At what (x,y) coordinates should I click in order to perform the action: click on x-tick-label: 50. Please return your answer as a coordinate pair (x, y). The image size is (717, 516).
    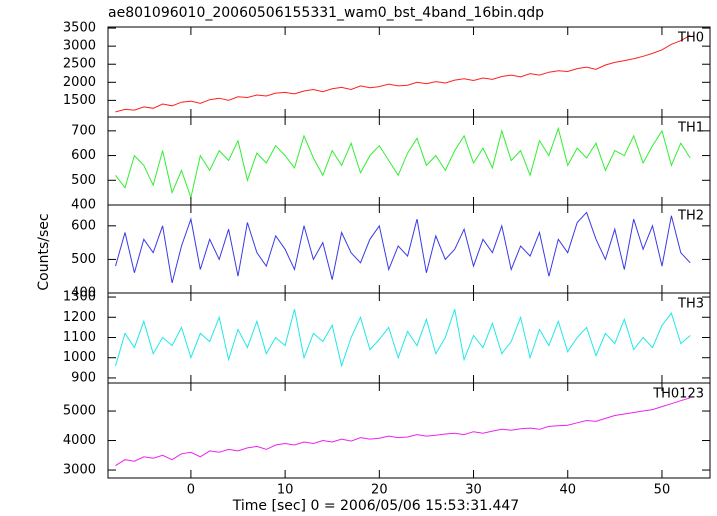
    Looking at the image, I should click on (662, 490).